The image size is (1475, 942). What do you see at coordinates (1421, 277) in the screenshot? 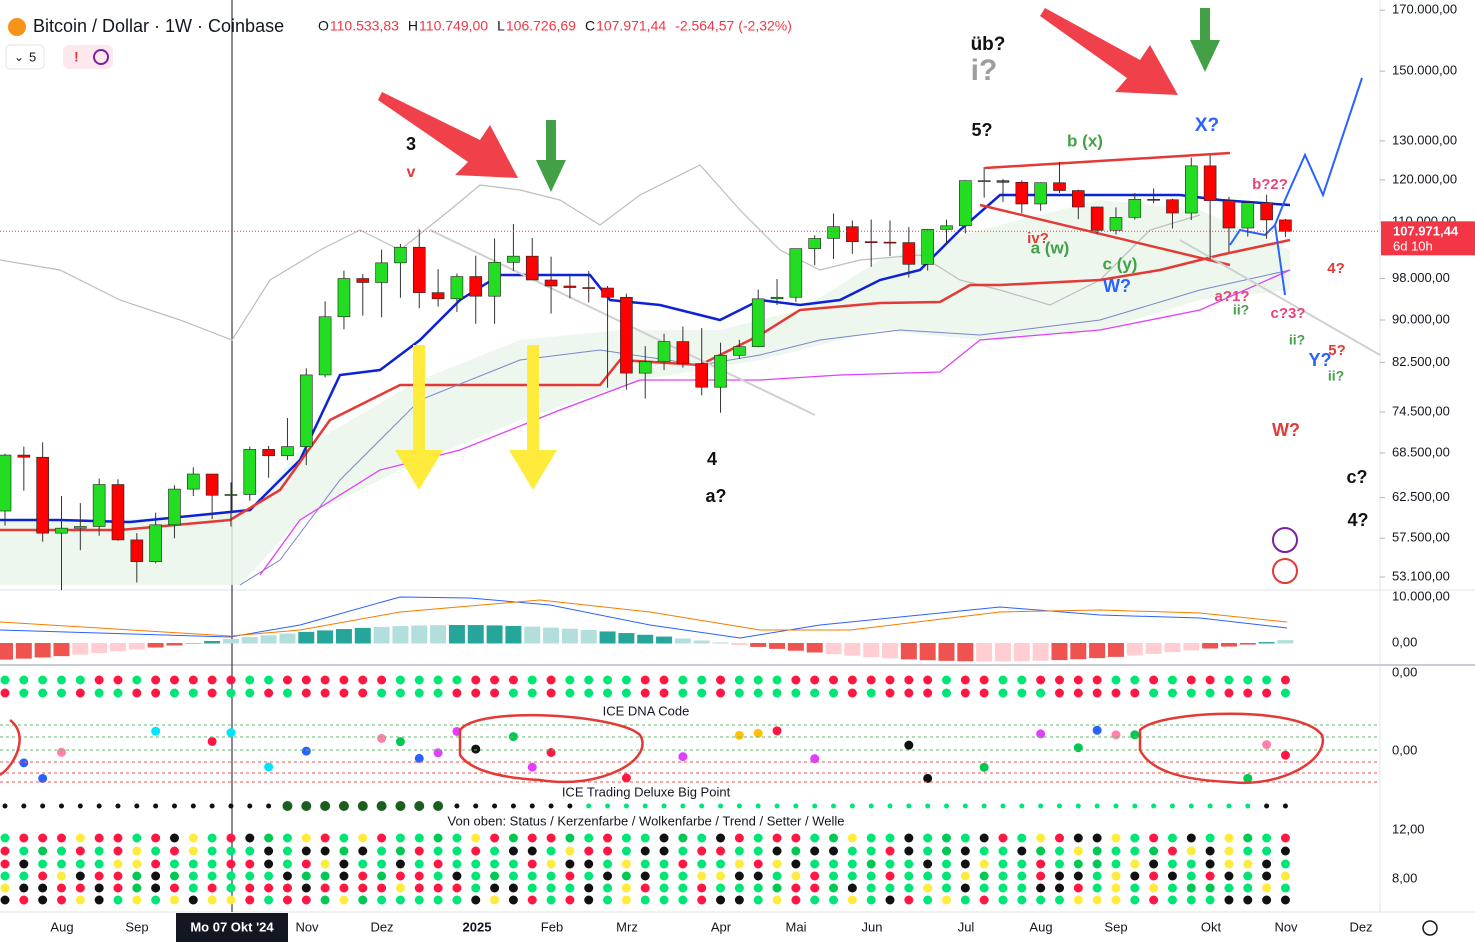
I see `y-tick-label: 98.000,00` at bounding box center [1421, 277].